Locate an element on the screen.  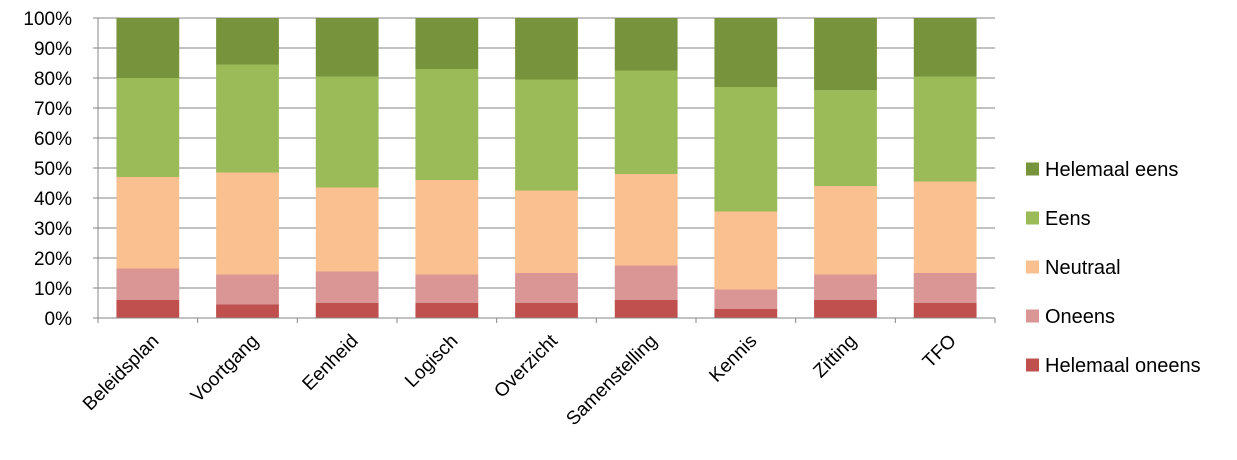
legend-label: Helemaal eens is located at coordinates (1111, 170).